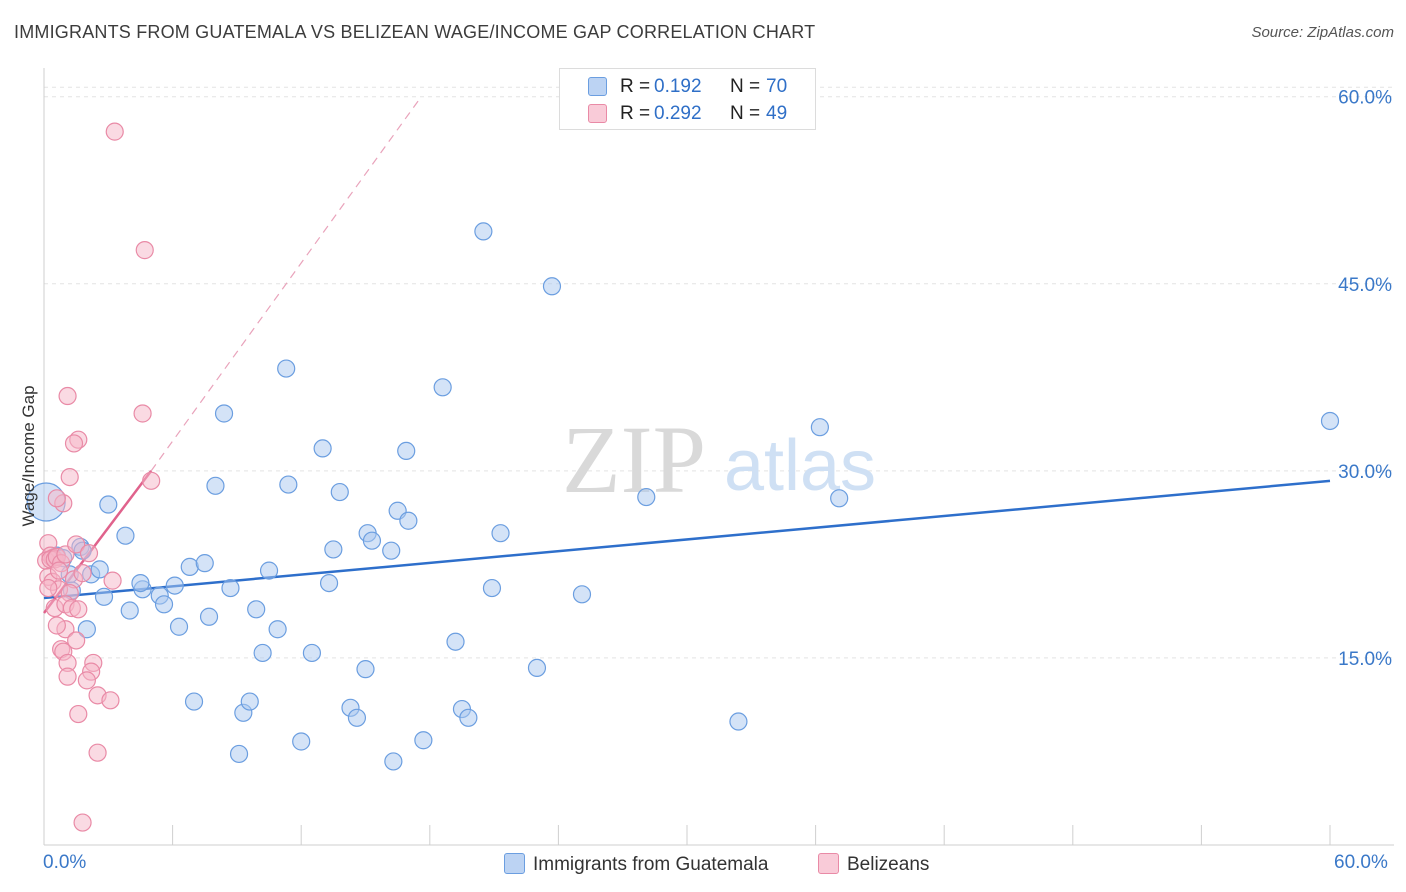 This screenshot has height=892, width=1406. Describe the element at coordinates (597, 113) in the screenshot. I see `legend-swatch-pink` at that location.